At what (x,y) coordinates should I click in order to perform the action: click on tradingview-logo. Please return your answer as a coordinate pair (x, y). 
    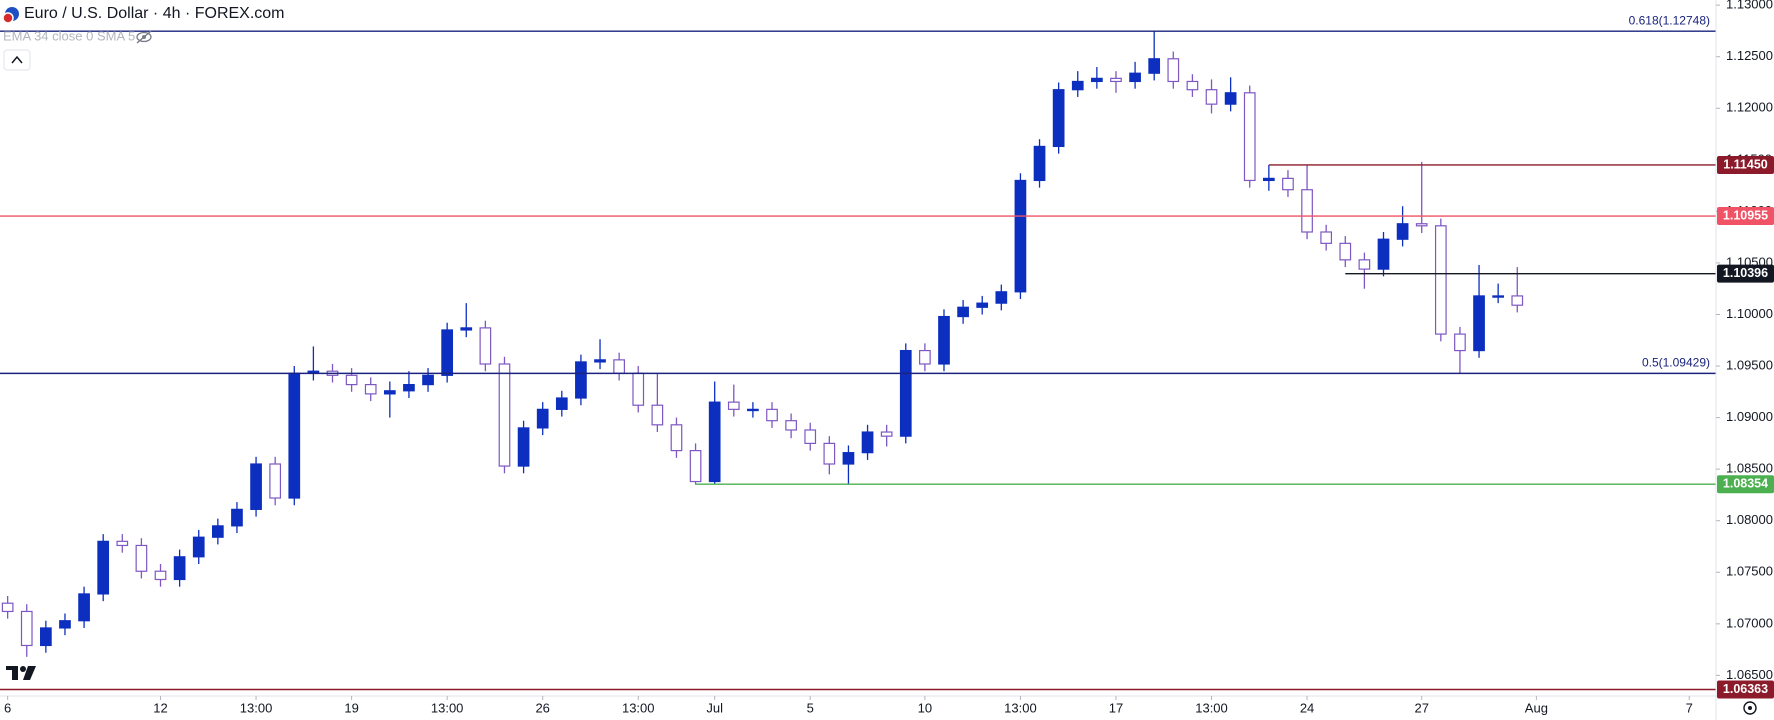
    Looking at the image, I should click on (21, 673).